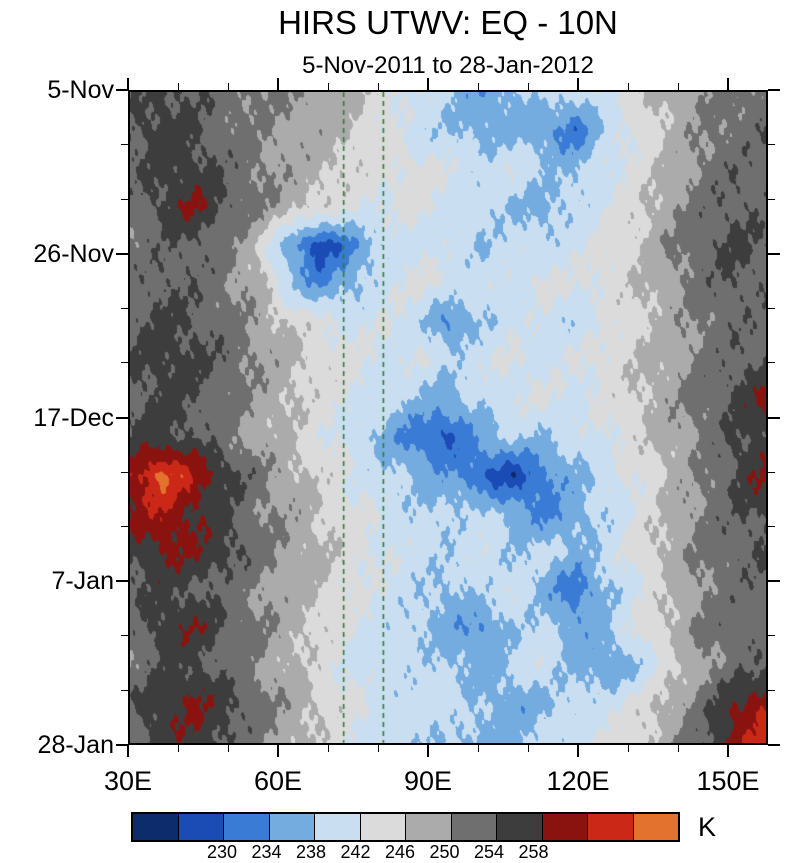 The width and height of the screenshot is (801, 863). What do you see at coordinates (355, 852) in the screenshot?
I see `colorbar-tick-label: 242` at bounding box center [355, 852].